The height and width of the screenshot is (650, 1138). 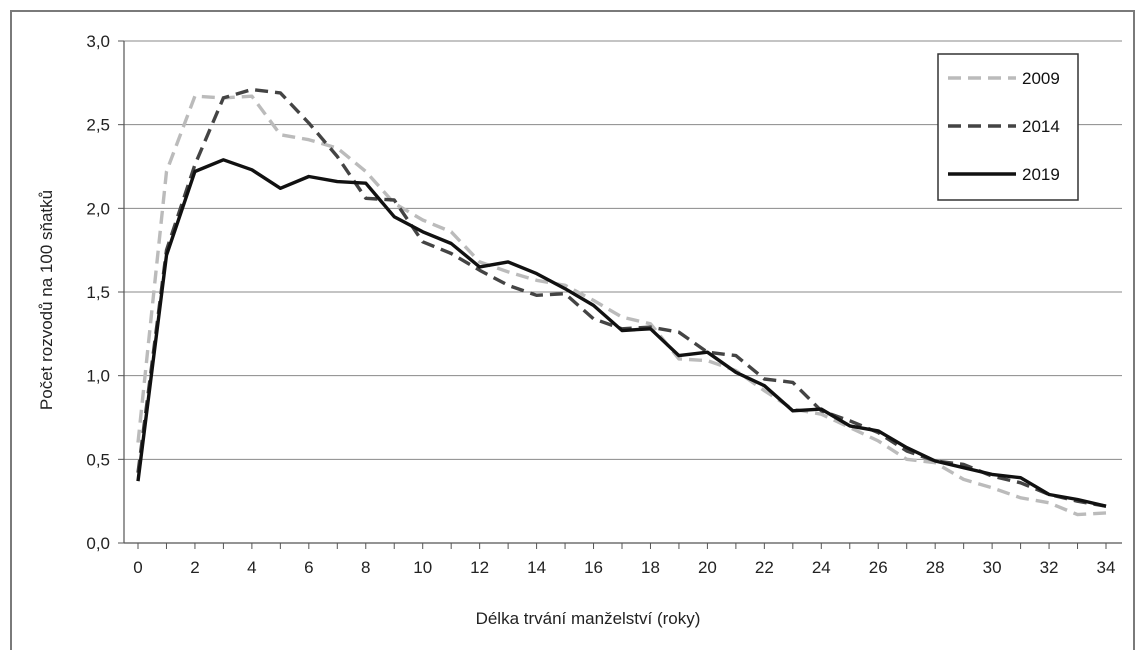 I want to click on x-tick-label: 18, so click(x=650, y=567).